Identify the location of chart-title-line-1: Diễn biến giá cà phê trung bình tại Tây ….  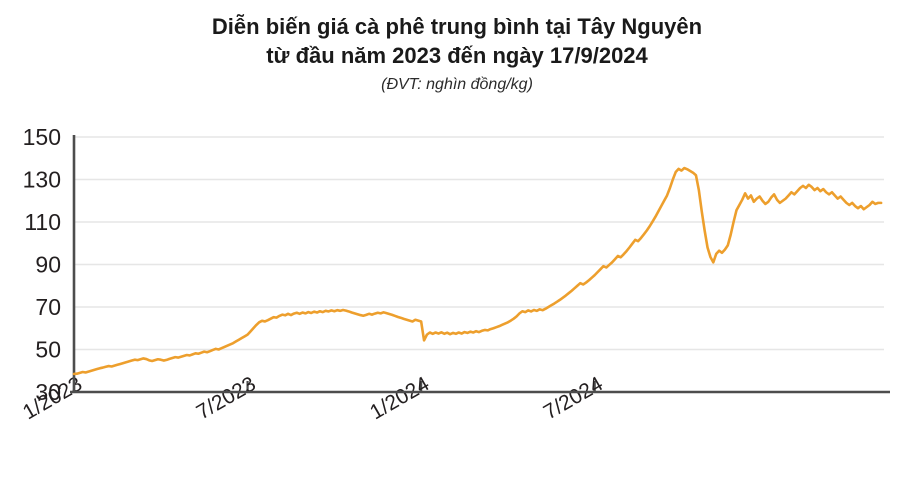
(457, 26).